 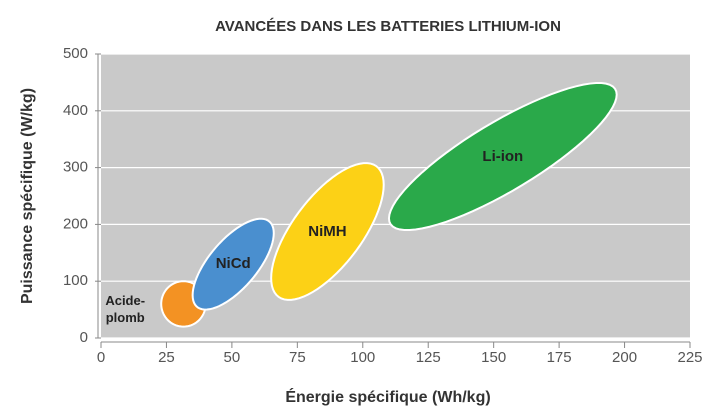 I want to click on x-tick-label: 25, so click(x=166, y=357).